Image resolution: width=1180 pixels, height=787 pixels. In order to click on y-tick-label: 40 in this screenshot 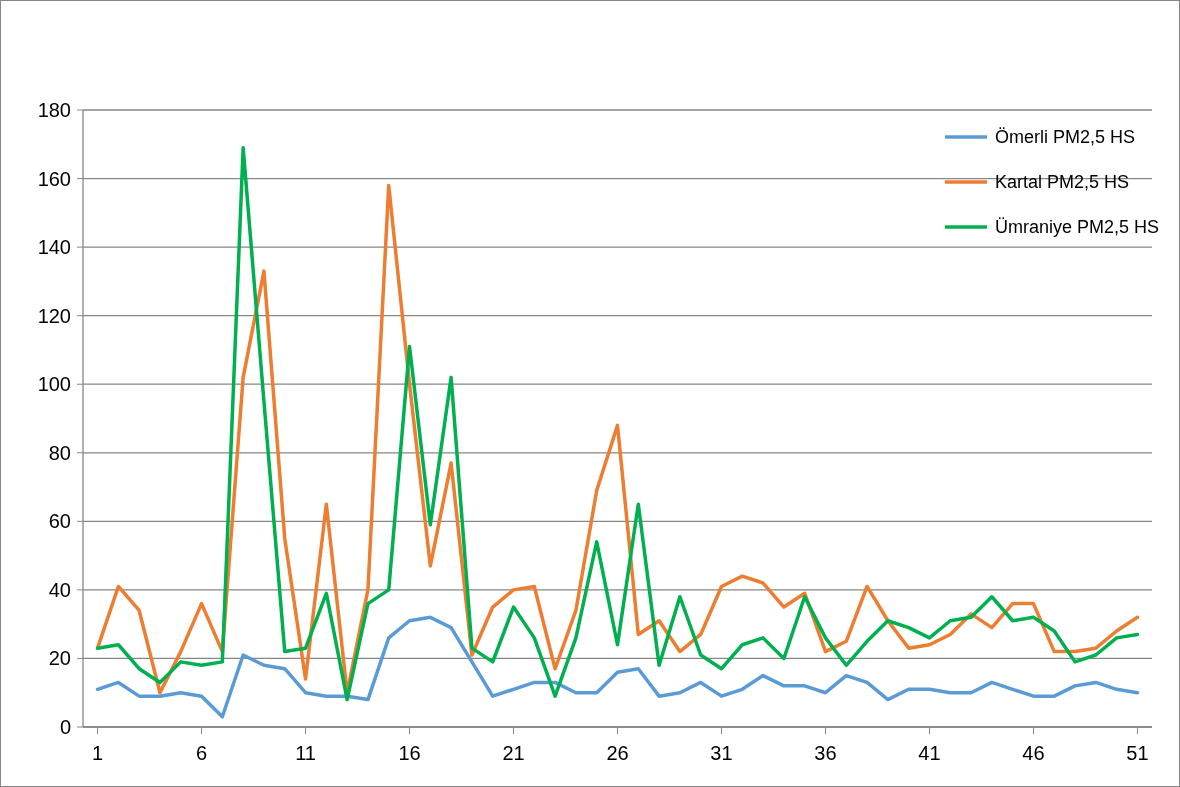, I will do `click(59, 589)`.